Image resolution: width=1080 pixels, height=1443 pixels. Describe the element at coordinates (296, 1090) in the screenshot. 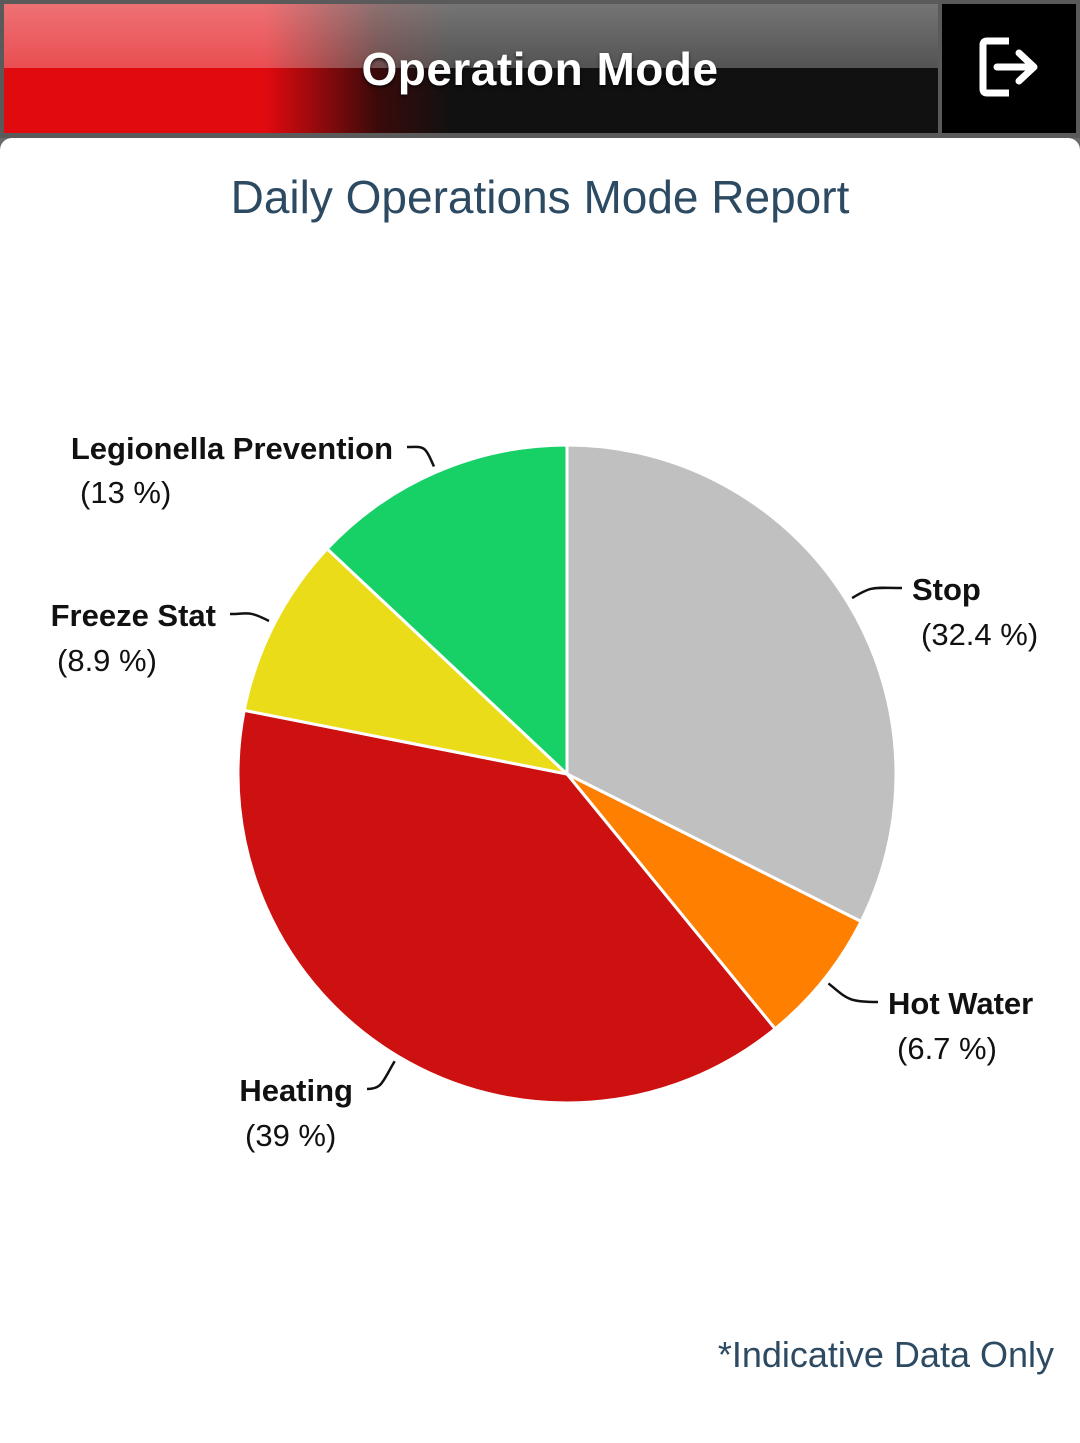

I see `slice-label: Heating` at that location.